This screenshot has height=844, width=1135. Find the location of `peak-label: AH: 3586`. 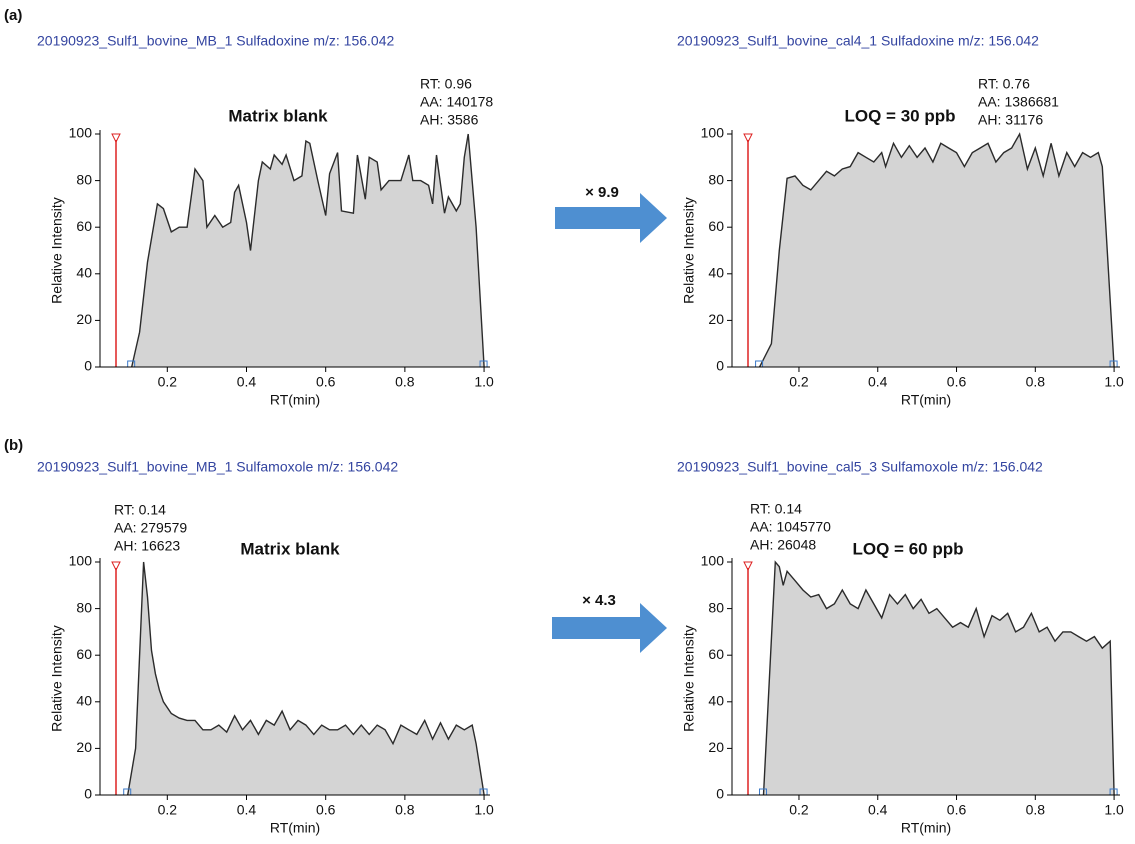

peak-label: AH: 3586 is located at coordinates (449, 120).